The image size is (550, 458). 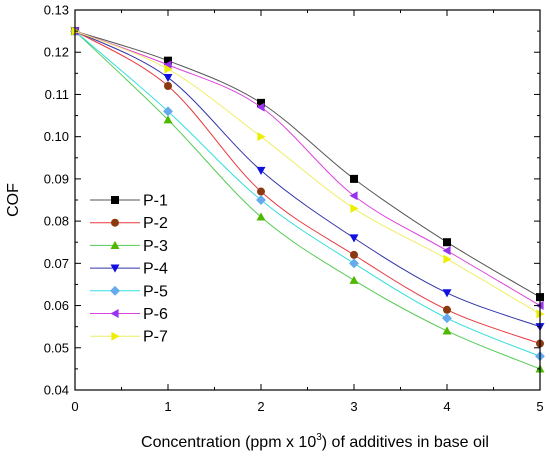 What do you see at coordinates (155, 223) in the screenshot?
I see `legend-label-p-2: P-2` at bounding box center [155, 223].